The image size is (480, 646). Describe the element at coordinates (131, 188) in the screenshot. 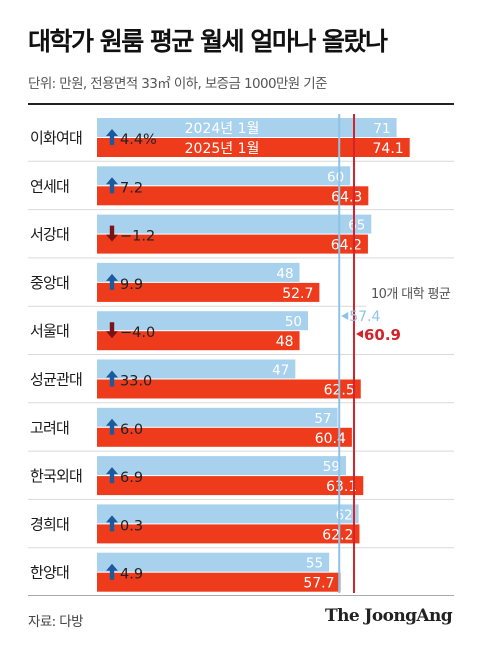

I see `change-label: 7.2` at that location.